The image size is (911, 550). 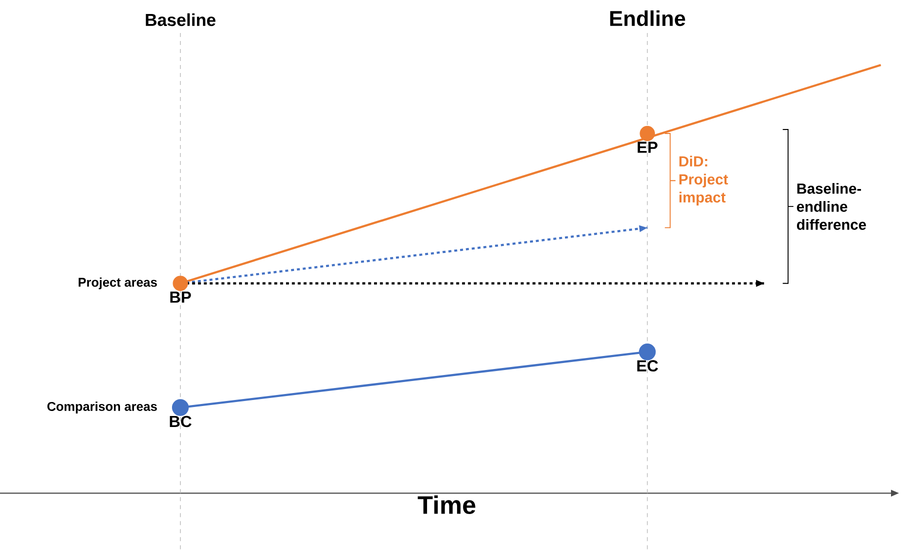 I want to click on annotation: Comparison areas, so click(x=102, y=408).